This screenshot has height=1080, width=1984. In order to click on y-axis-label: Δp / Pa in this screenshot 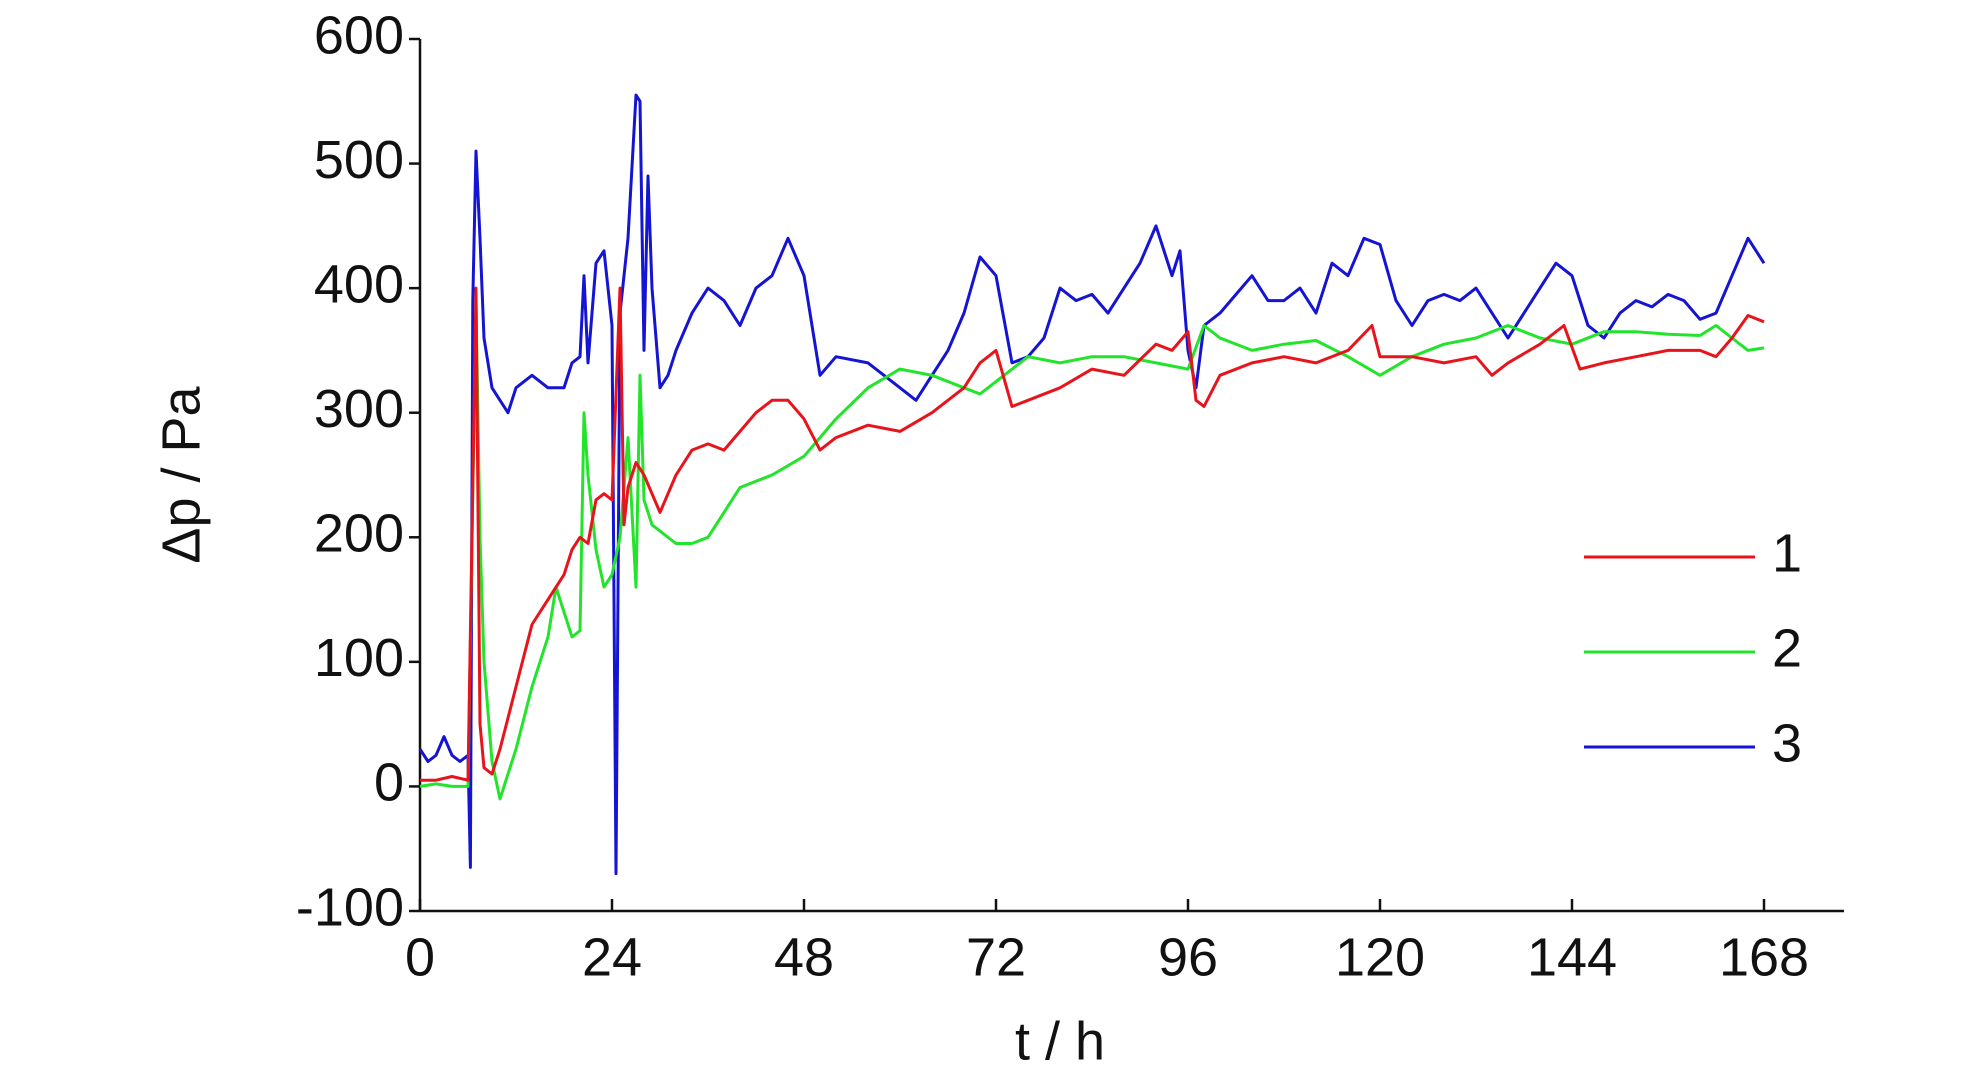, I will do `click(181, 474)`.